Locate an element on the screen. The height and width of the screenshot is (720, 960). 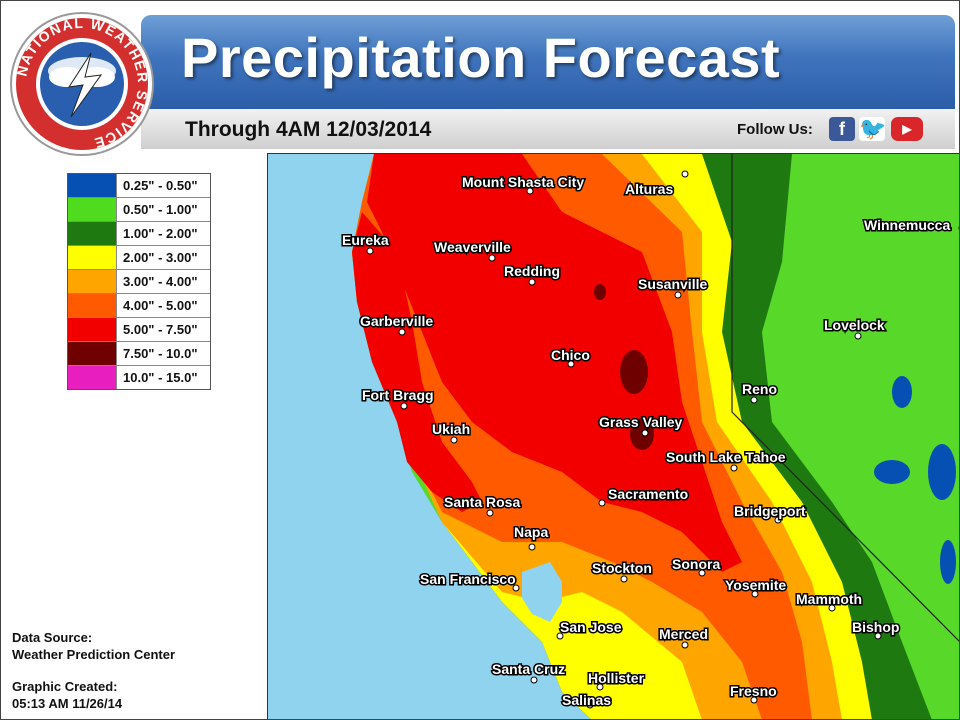
title-banner: Precipitation Forecast is located at coordinates (548, 62).